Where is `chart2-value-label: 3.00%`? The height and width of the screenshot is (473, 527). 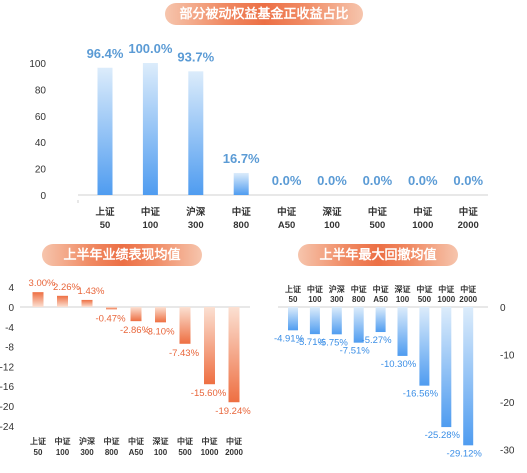
chart2-value-label: 3.00% is located at coordinates (42, 283).